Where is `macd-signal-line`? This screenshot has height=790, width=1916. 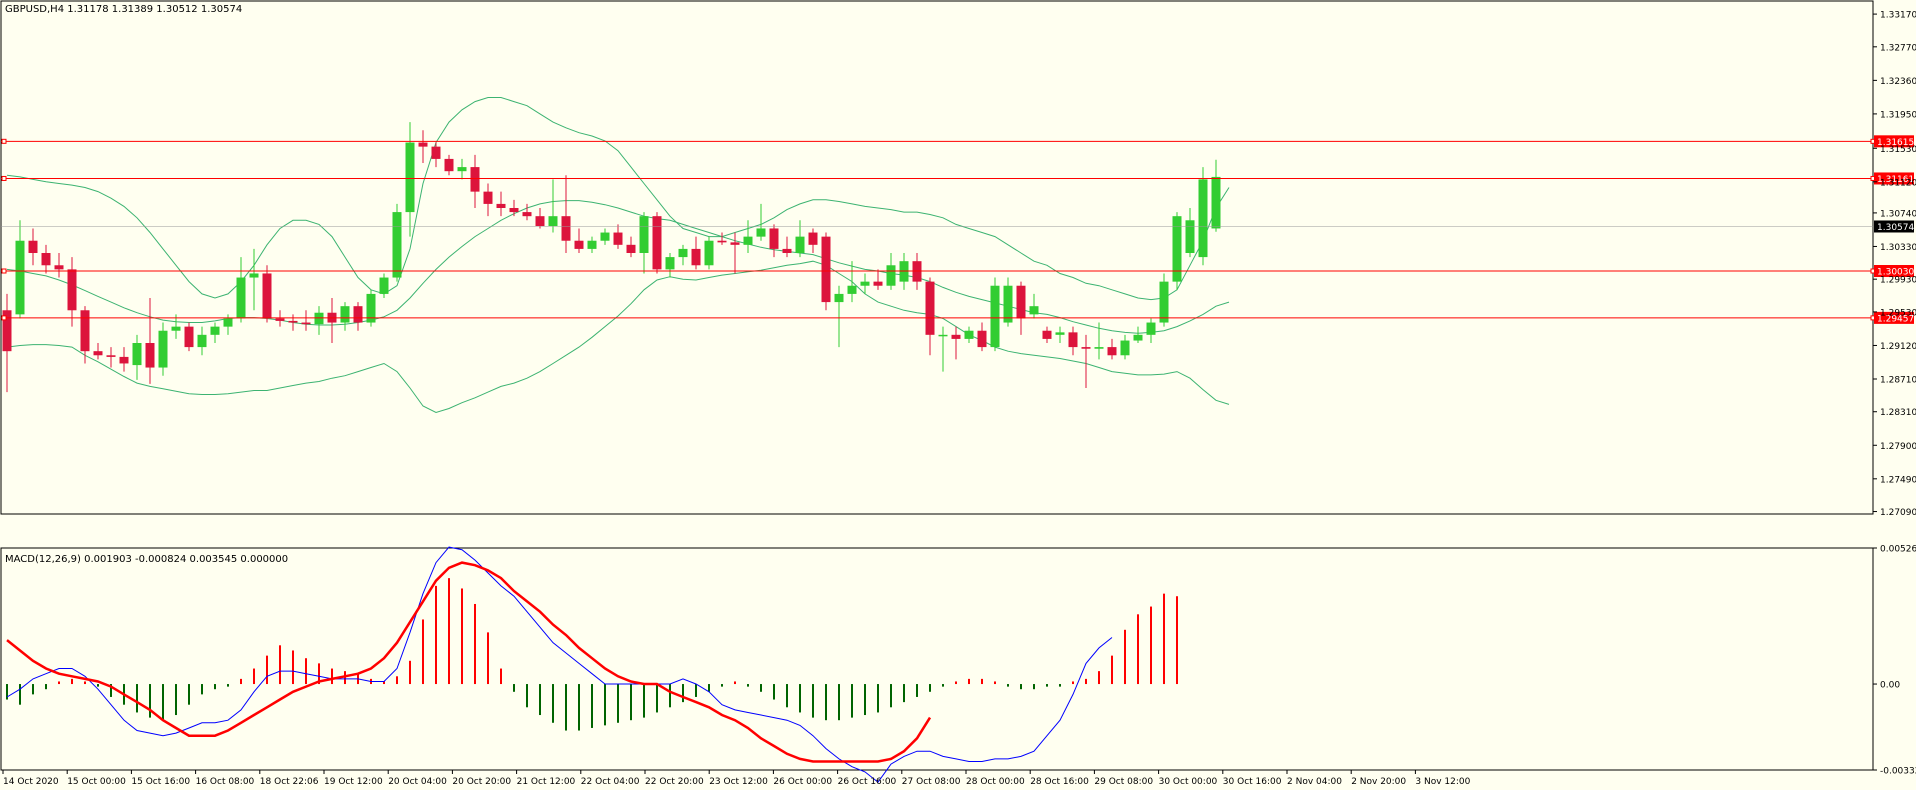 macd-signal-line is located at coordinates (469, 662).